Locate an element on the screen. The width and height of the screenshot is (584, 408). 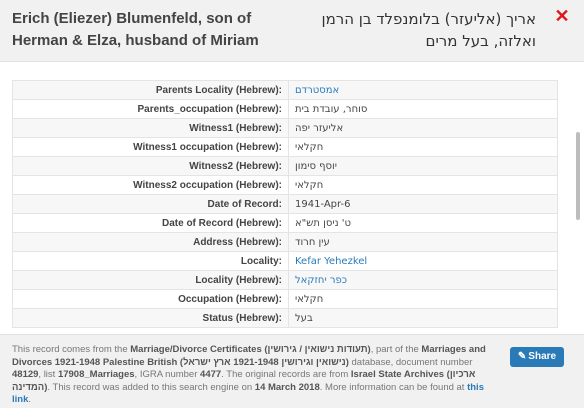
field-label: Date of Record: is located at coordinates (150, 204).